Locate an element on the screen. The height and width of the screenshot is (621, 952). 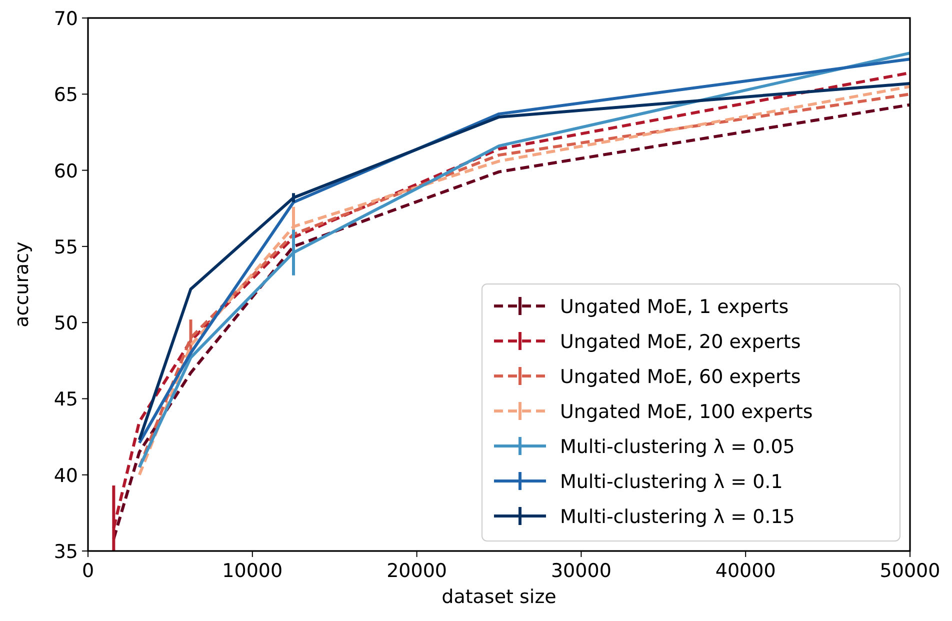
x-tick-label: 0 is located at coordinates (88, 571).